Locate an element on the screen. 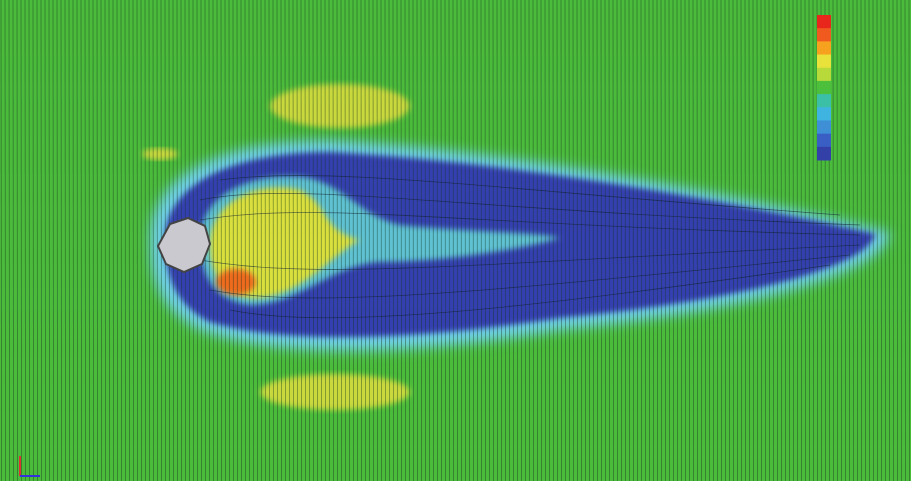 The height and width of the screenshot is (481, 911). axis-triad is located at coordinates (29, 466).